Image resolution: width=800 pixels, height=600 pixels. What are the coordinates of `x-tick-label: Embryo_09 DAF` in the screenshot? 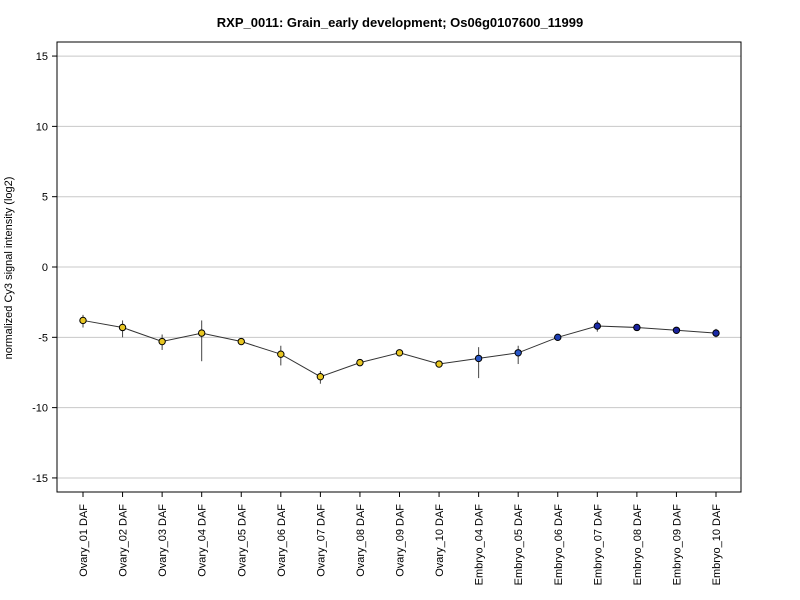 It's located at (677, 545).